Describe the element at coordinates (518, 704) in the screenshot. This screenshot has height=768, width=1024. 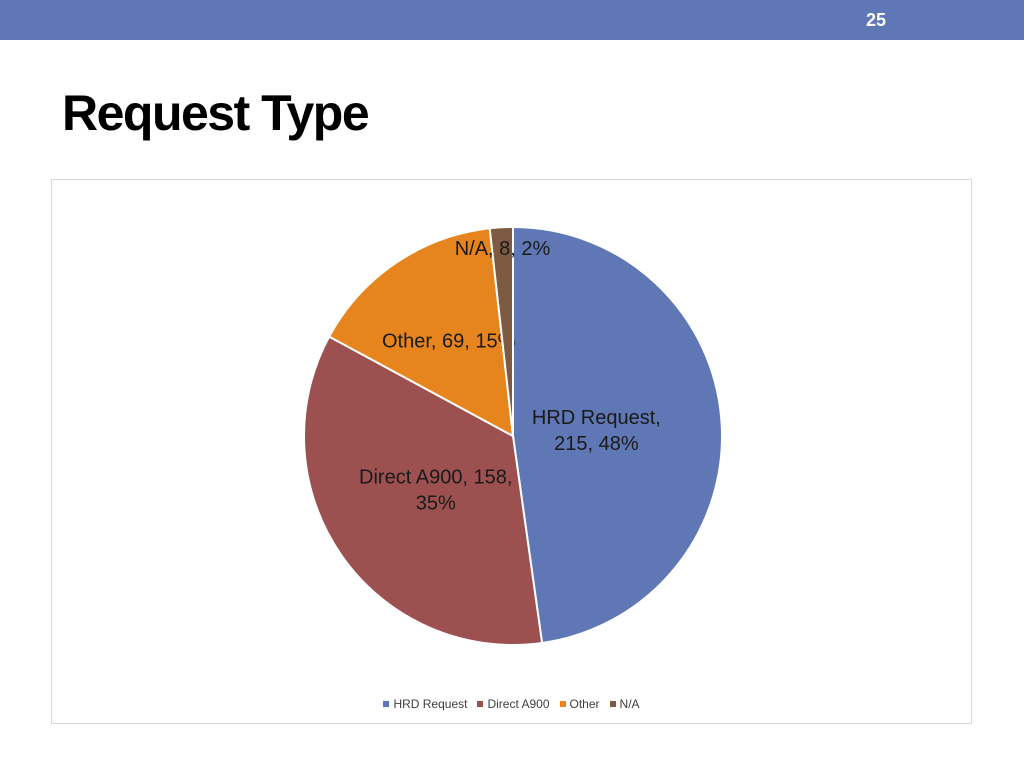
I see `legend-label: Direct A900` at that location.